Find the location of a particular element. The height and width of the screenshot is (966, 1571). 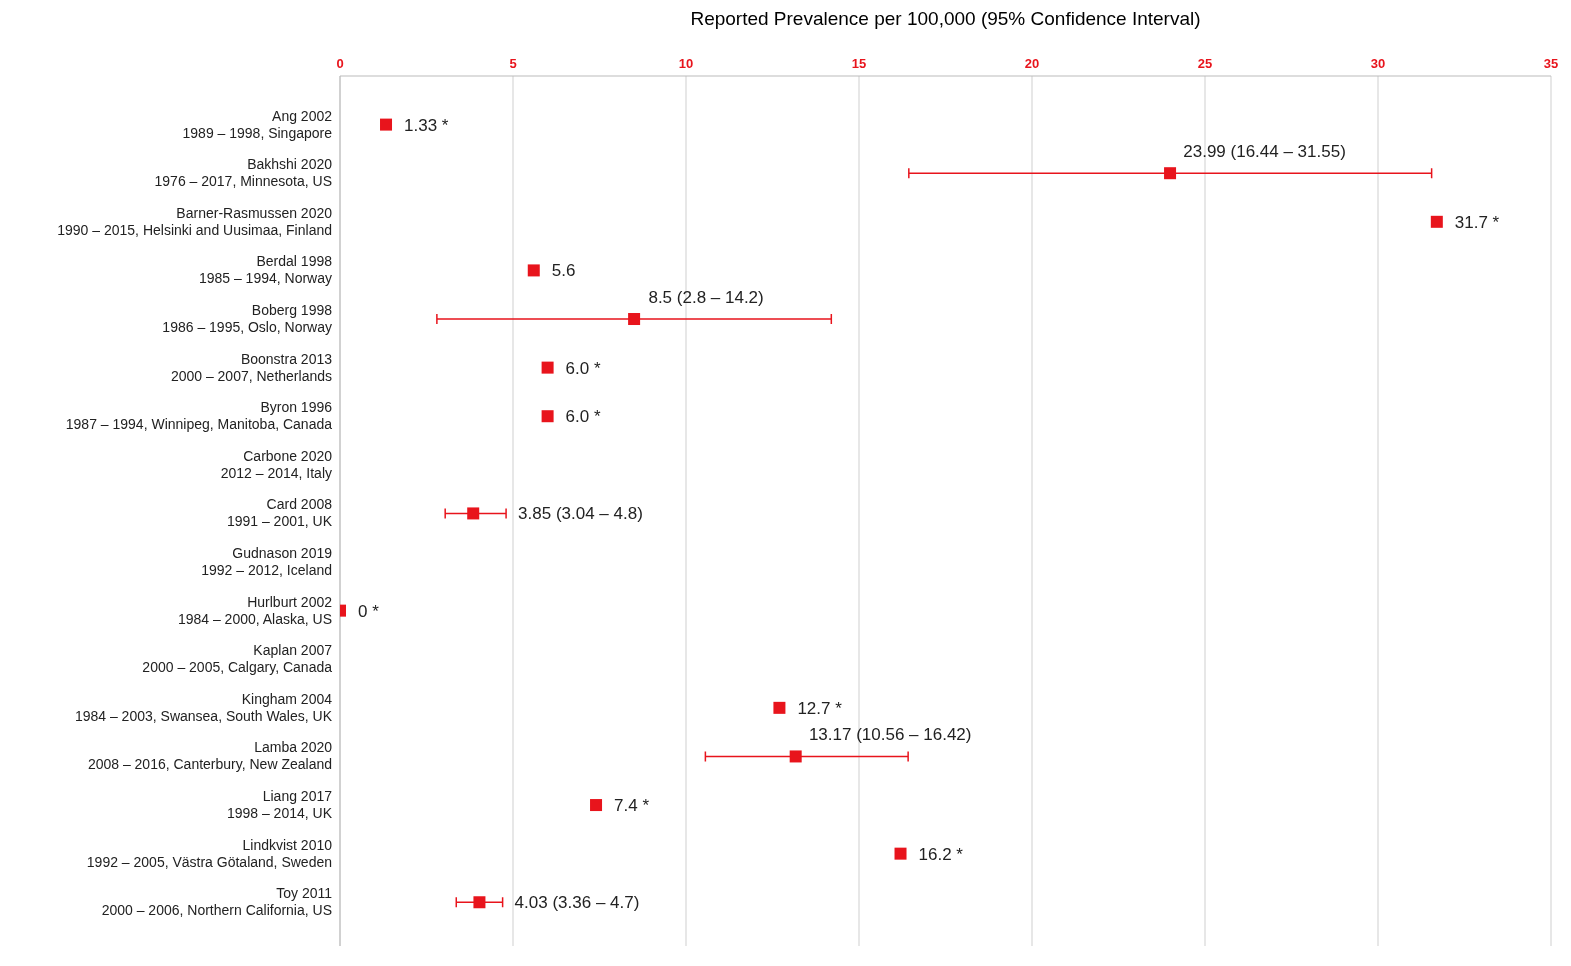

y-tick-label: Carbone 2020 2012 – 2014, Italy is located at coordinates (276, 464).